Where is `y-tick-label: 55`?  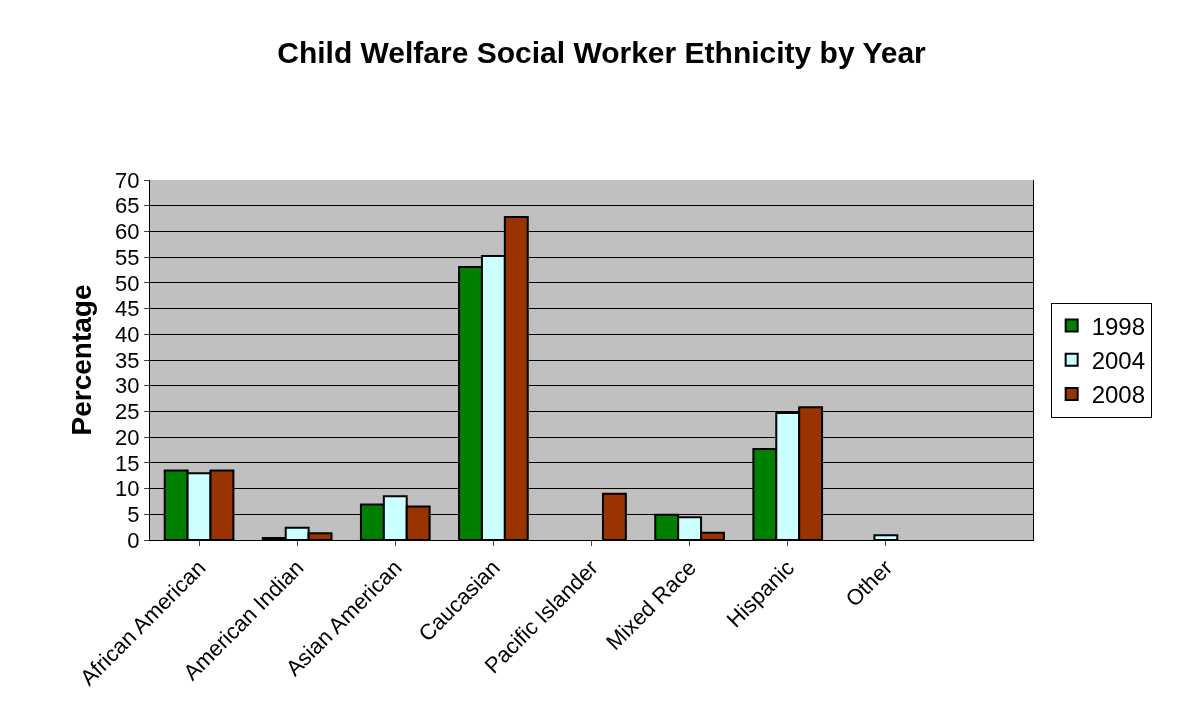
y-tick-label: 55 is located at coordinates (127, 257).